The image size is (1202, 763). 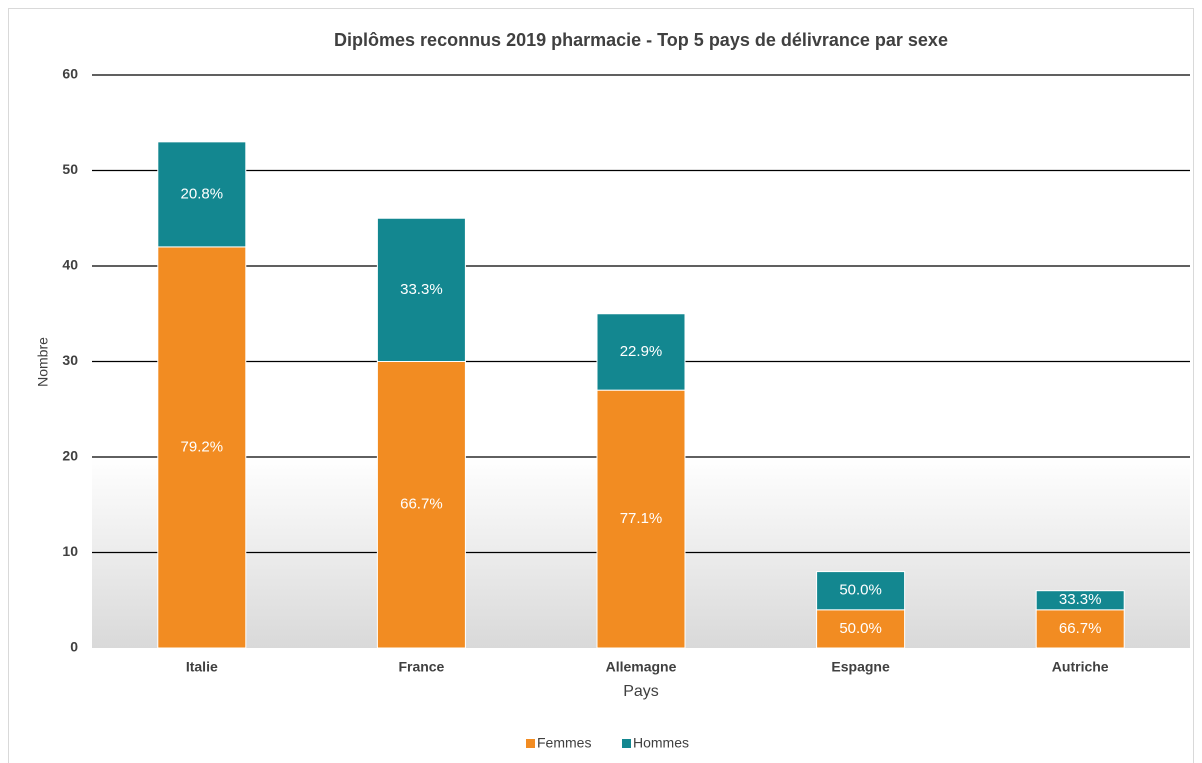 I want to click on legend: Femmes Hommes, so click(x=607, y=743).